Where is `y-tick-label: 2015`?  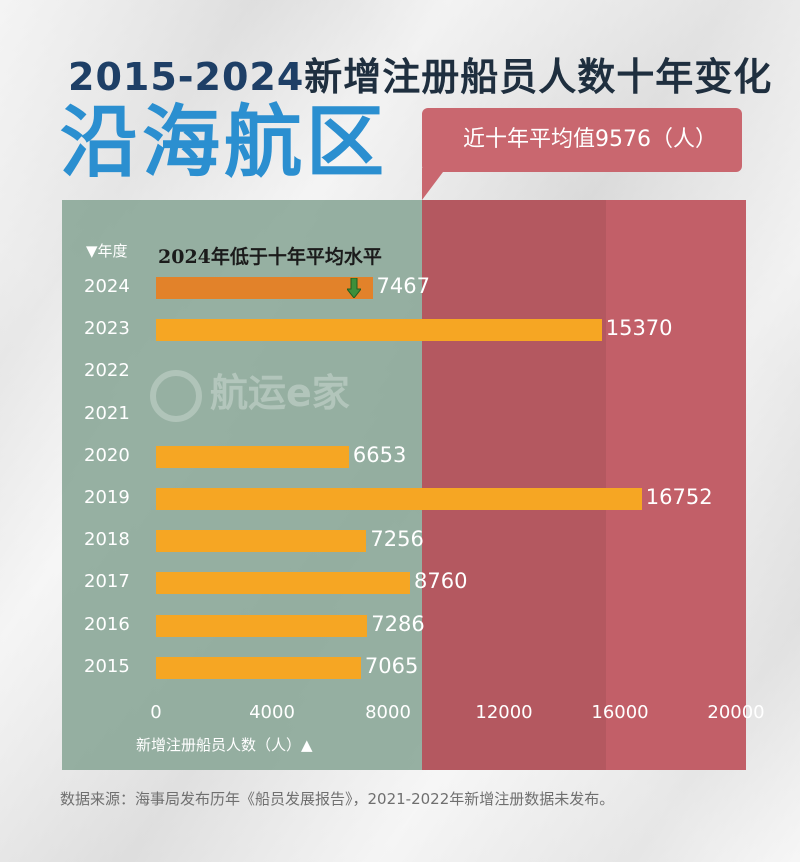
y-tick-label: 2015 is located at coordinates (107, 666).